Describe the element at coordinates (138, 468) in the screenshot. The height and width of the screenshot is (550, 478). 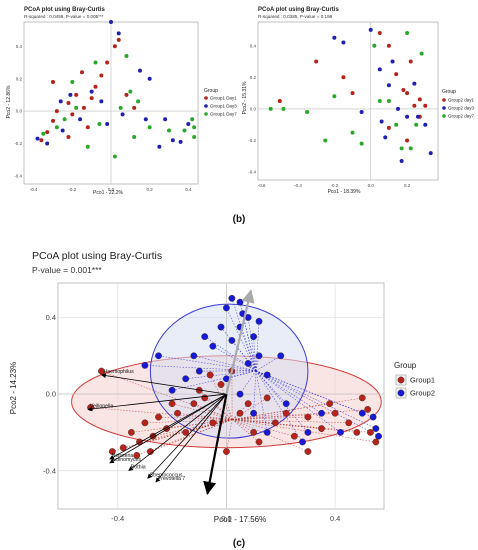
I see `loading-vector-label: Rothia` at that location.